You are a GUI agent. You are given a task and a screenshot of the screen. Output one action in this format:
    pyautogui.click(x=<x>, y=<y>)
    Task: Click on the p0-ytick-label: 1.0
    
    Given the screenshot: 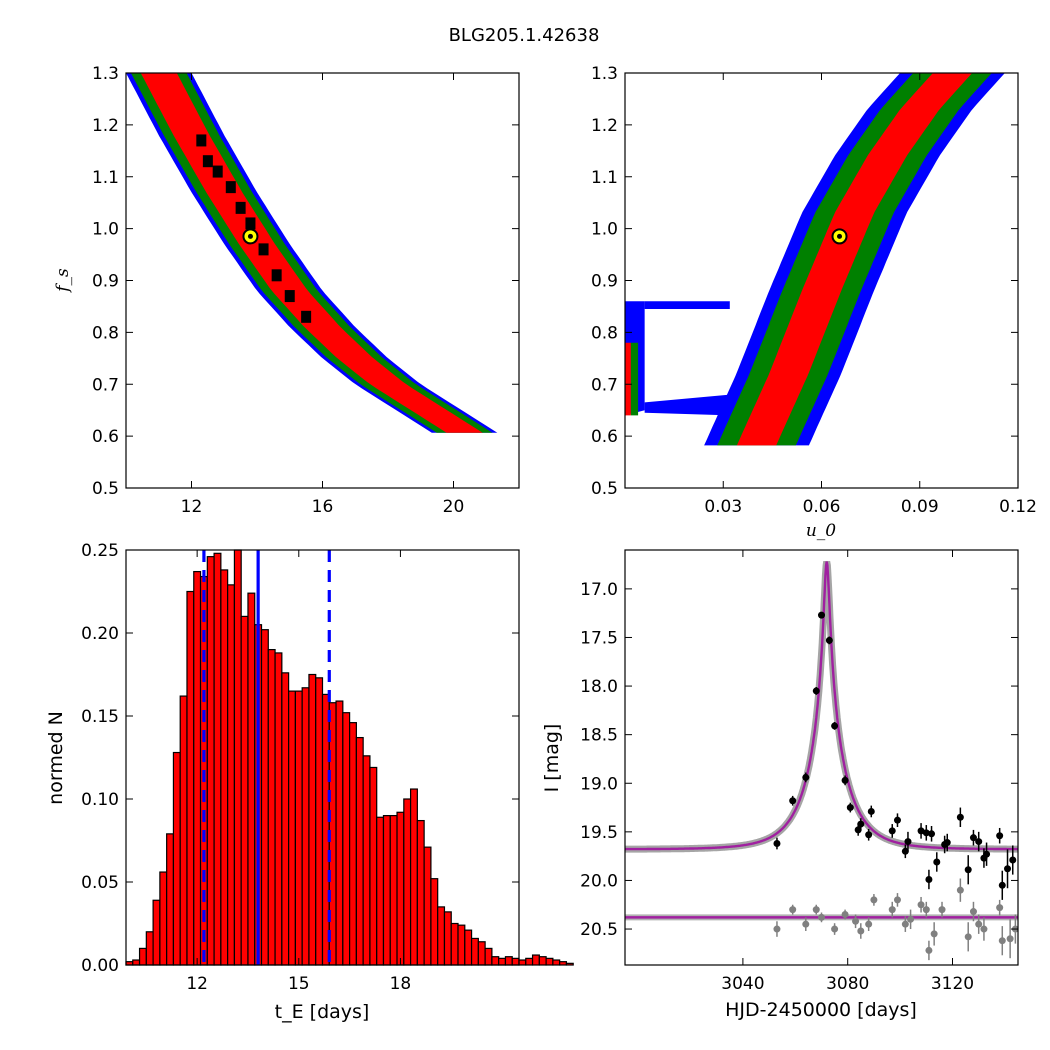 What is the action you would take?
    pyautogui.click(x=105, y=230)
    